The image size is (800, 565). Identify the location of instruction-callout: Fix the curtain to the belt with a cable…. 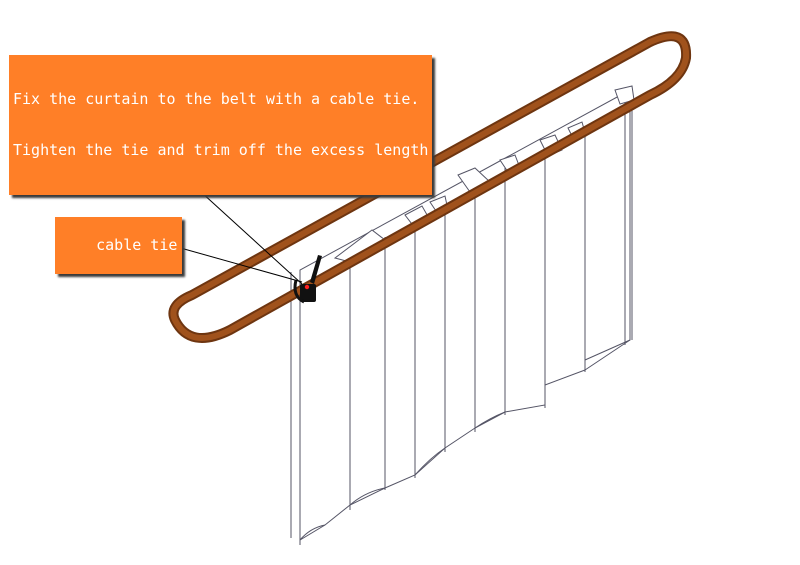
(221, 125).